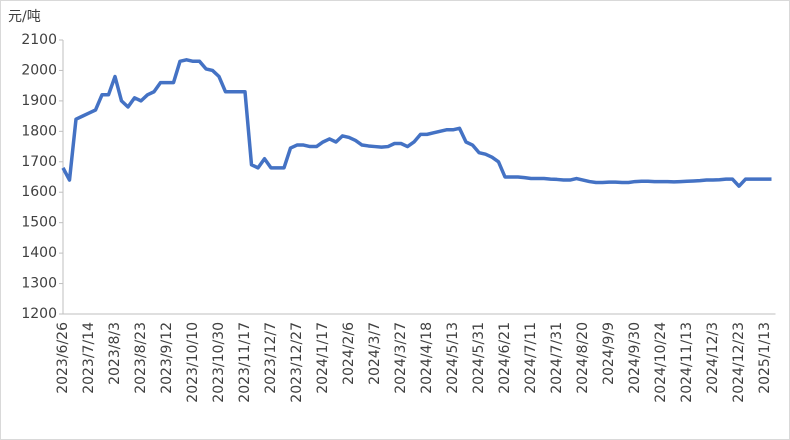 Image resolution: width=790 pixels, height=440 pixels. I want to click on y-axis-label: 元/吨, so click(24, 17).